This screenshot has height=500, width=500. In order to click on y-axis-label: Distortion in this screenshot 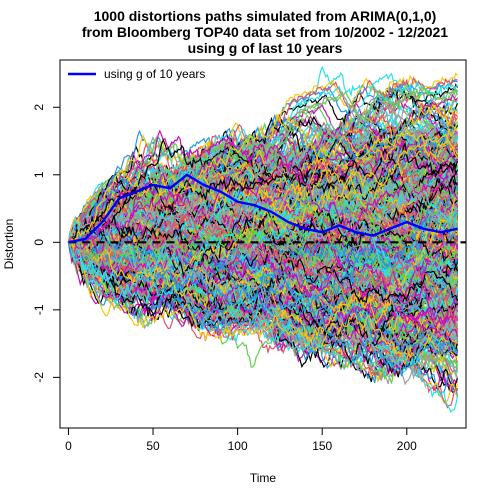, I will do `click(9, 244)`.